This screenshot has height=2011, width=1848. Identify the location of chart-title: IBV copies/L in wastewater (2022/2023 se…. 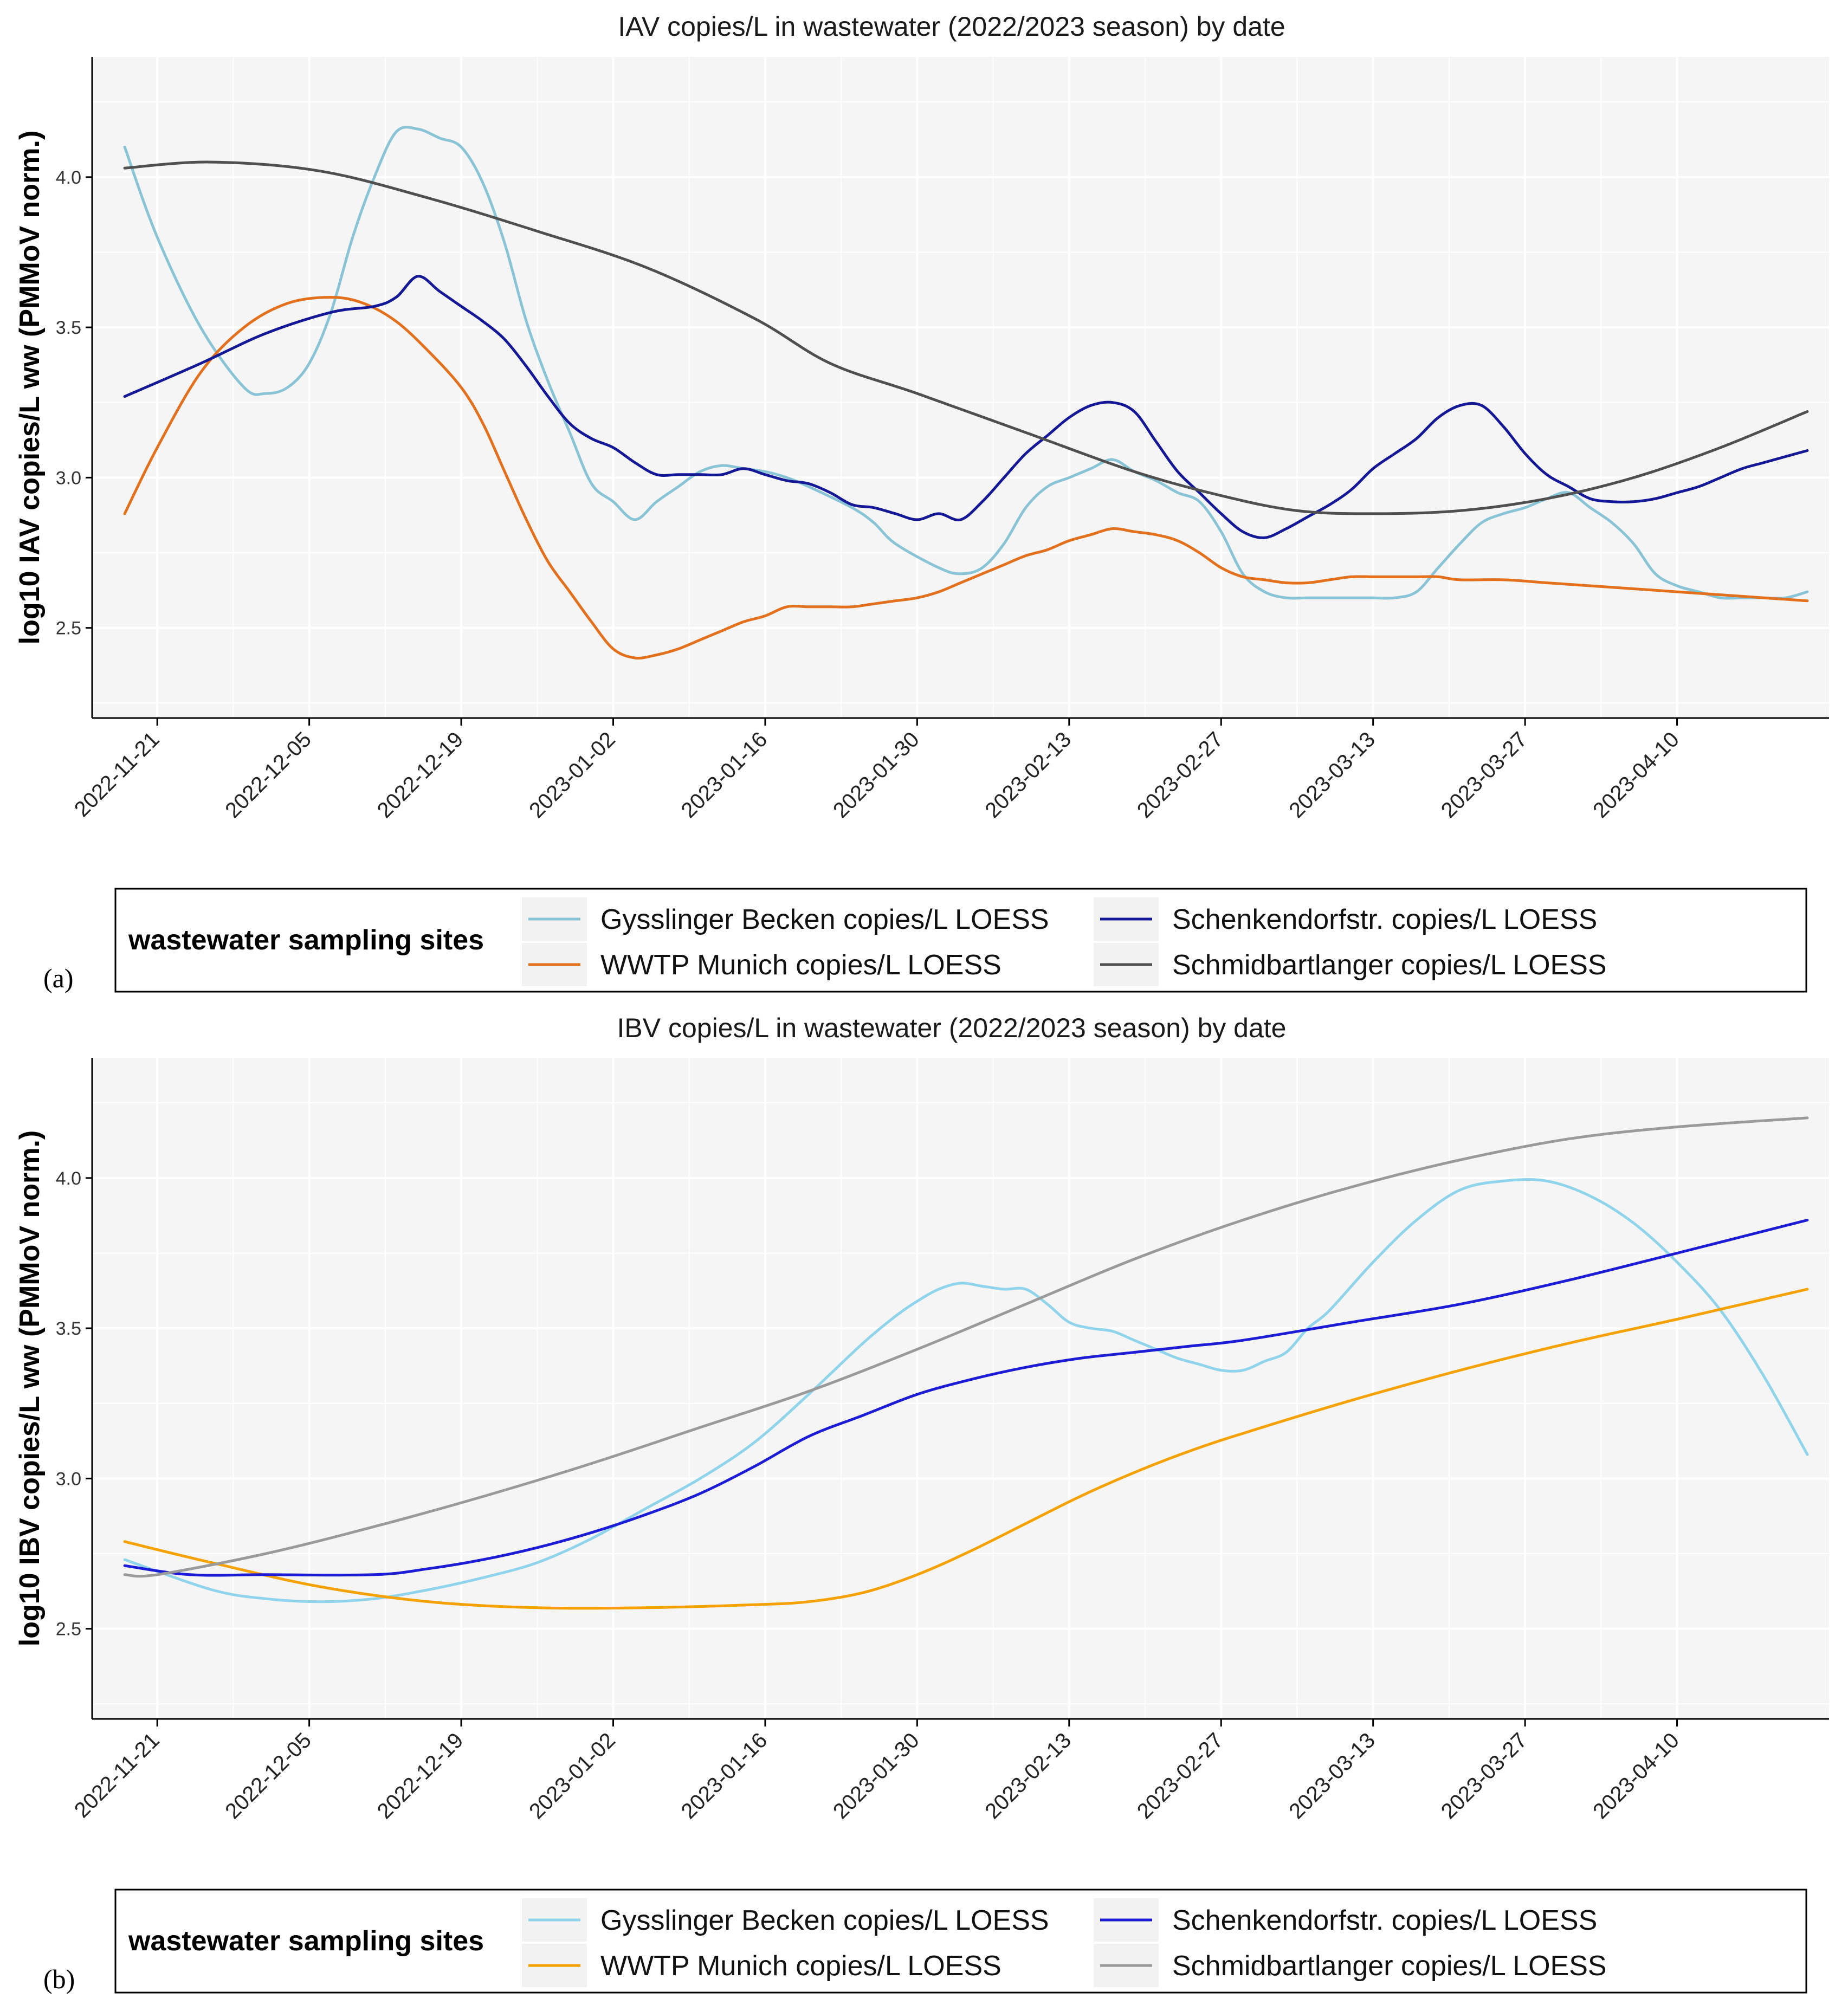
(952, 1028).